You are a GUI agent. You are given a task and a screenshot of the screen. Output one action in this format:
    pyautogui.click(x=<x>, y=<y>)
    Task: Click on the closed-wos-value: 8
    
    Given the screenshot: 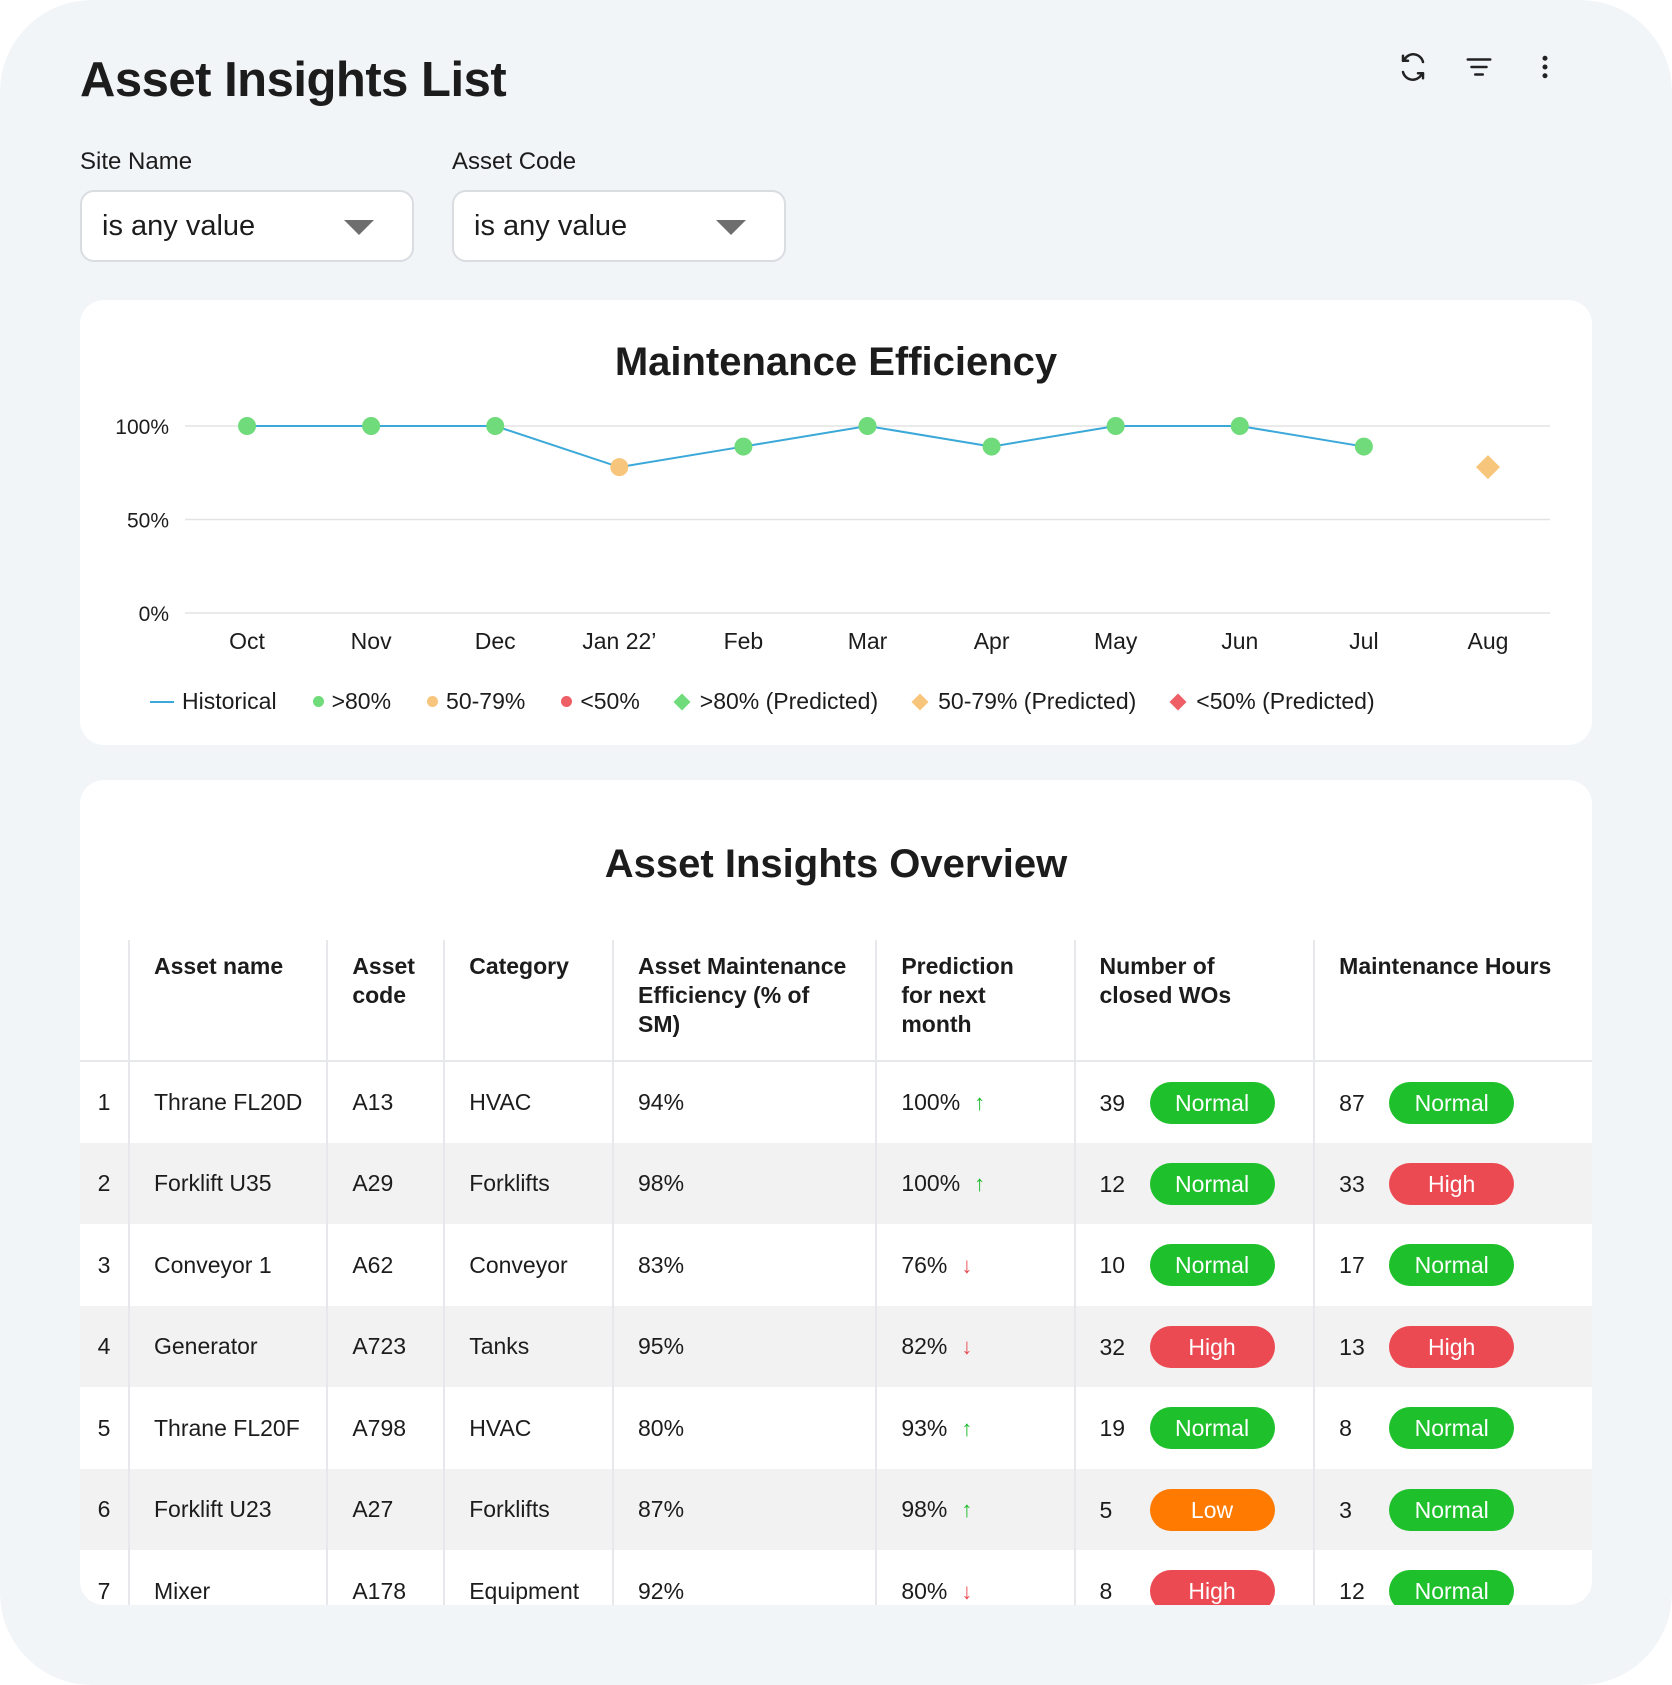 What is the action you would take?
    pyautogui.click(x=1106, y=1591)
    